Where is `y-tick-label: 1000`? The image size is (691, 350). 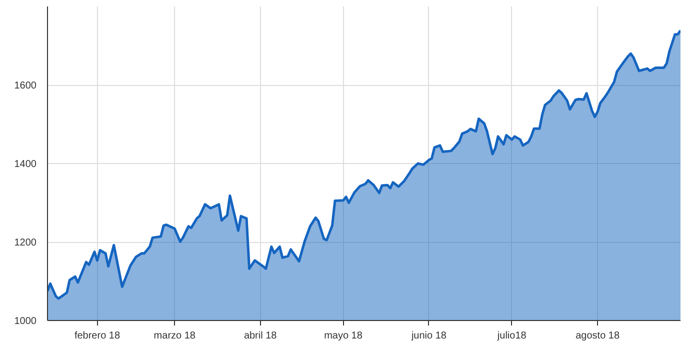 y-tick-label: 1000 is located at coordinates (25, 321).